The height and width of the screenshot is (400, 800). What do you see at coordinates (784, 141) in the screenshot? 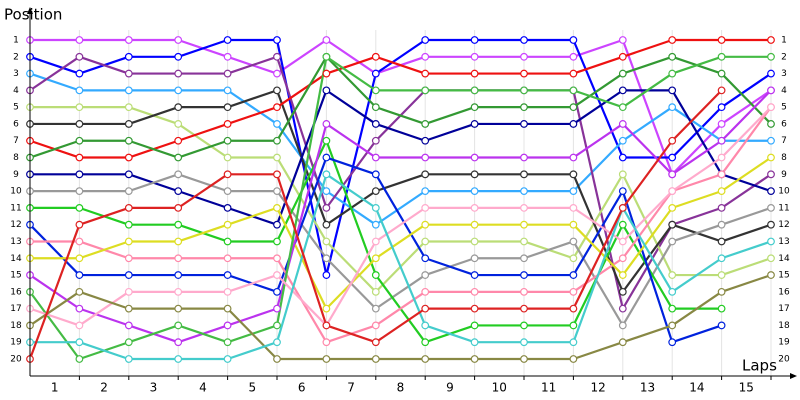
I see `y-tick-label-right: 7` at bounding box center [784, 141].